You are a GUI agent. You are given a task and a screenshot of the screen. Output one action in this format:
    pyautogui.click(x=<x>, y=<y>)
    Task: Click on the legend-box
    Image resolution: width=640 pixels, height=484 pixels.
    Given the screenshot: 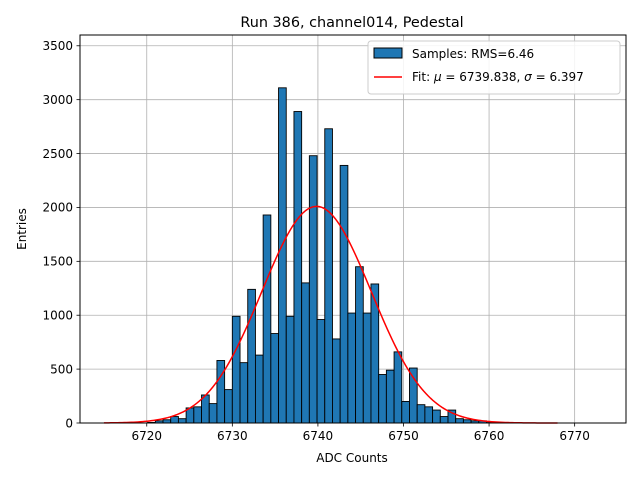 What is the action you would take?
    pyautogui.click(x=494, y=67)
    